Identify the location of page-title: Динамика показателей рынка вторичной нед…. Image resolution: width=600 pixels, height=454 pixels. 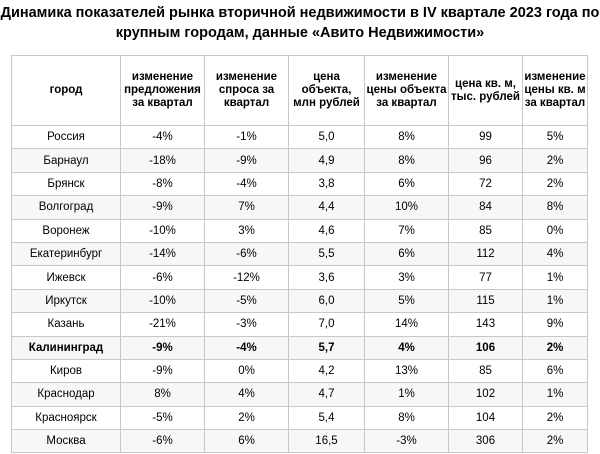
(300, 23).